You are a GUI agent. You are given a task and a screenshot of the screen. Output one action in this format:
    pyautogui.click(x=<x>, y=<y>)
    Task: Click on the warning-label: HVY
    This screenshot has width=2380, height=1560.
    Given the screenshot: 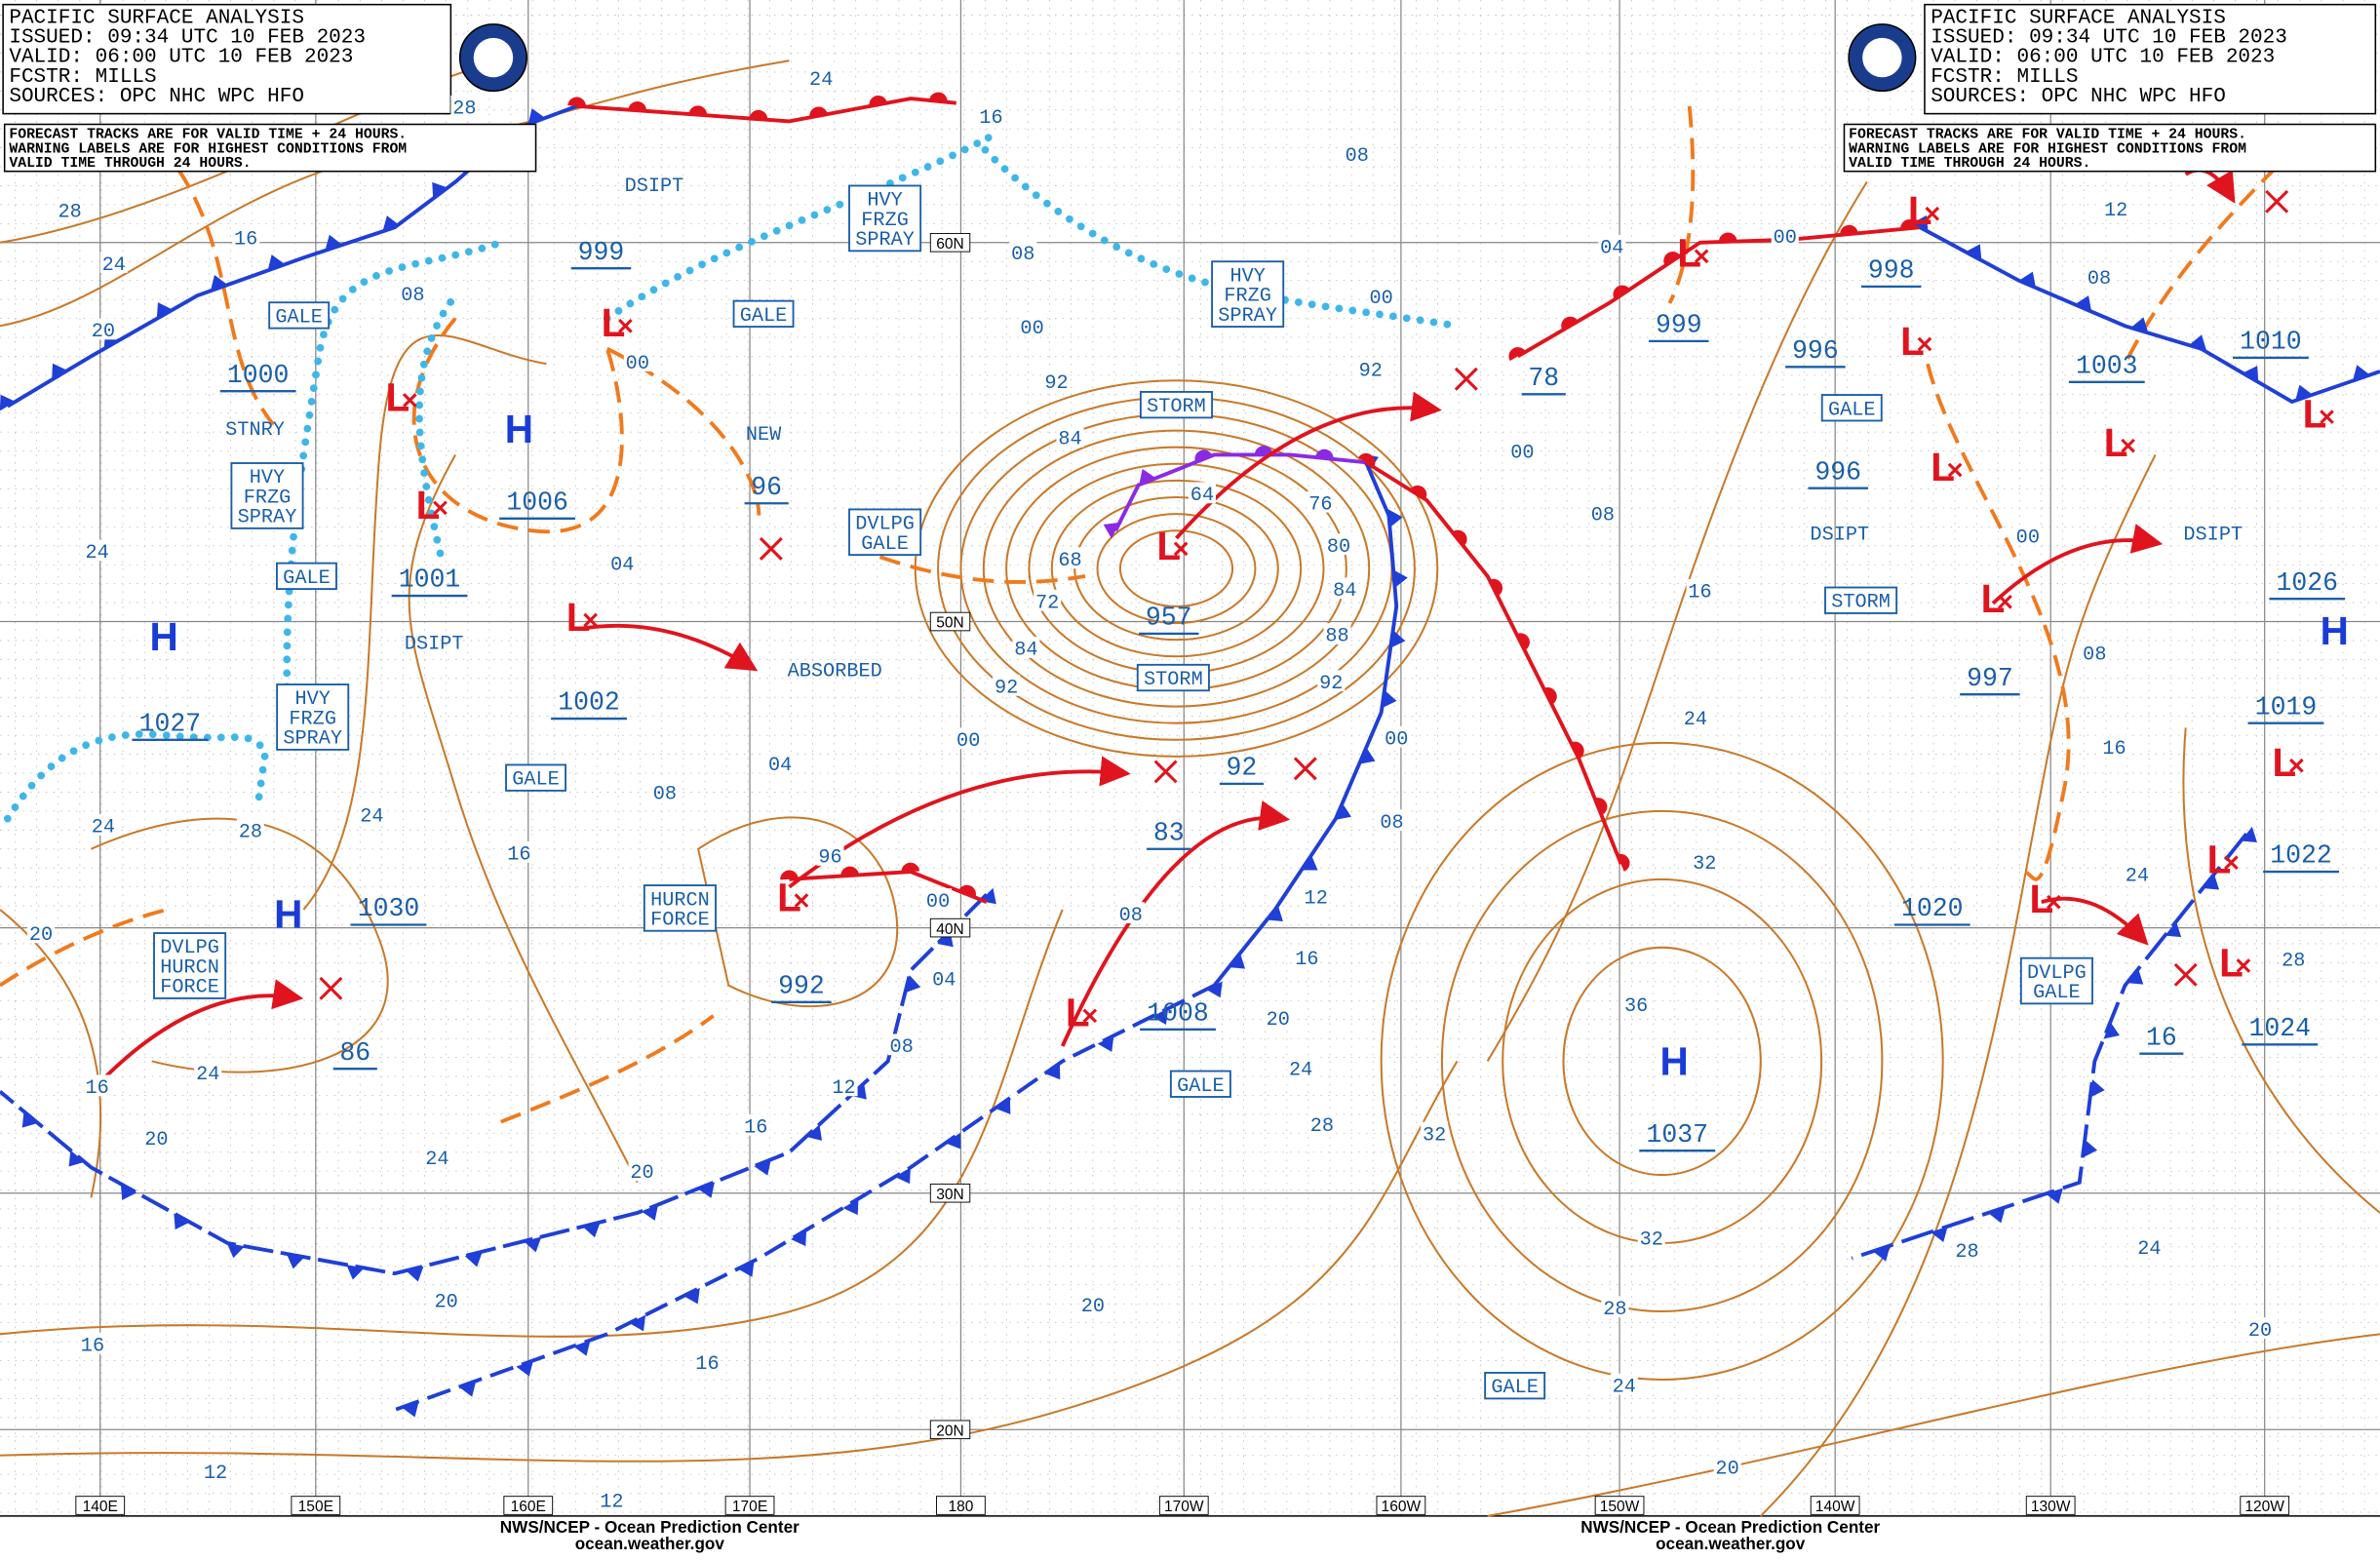 What is the action you would take?
    pyautogui.click(x=312, y=699)
    